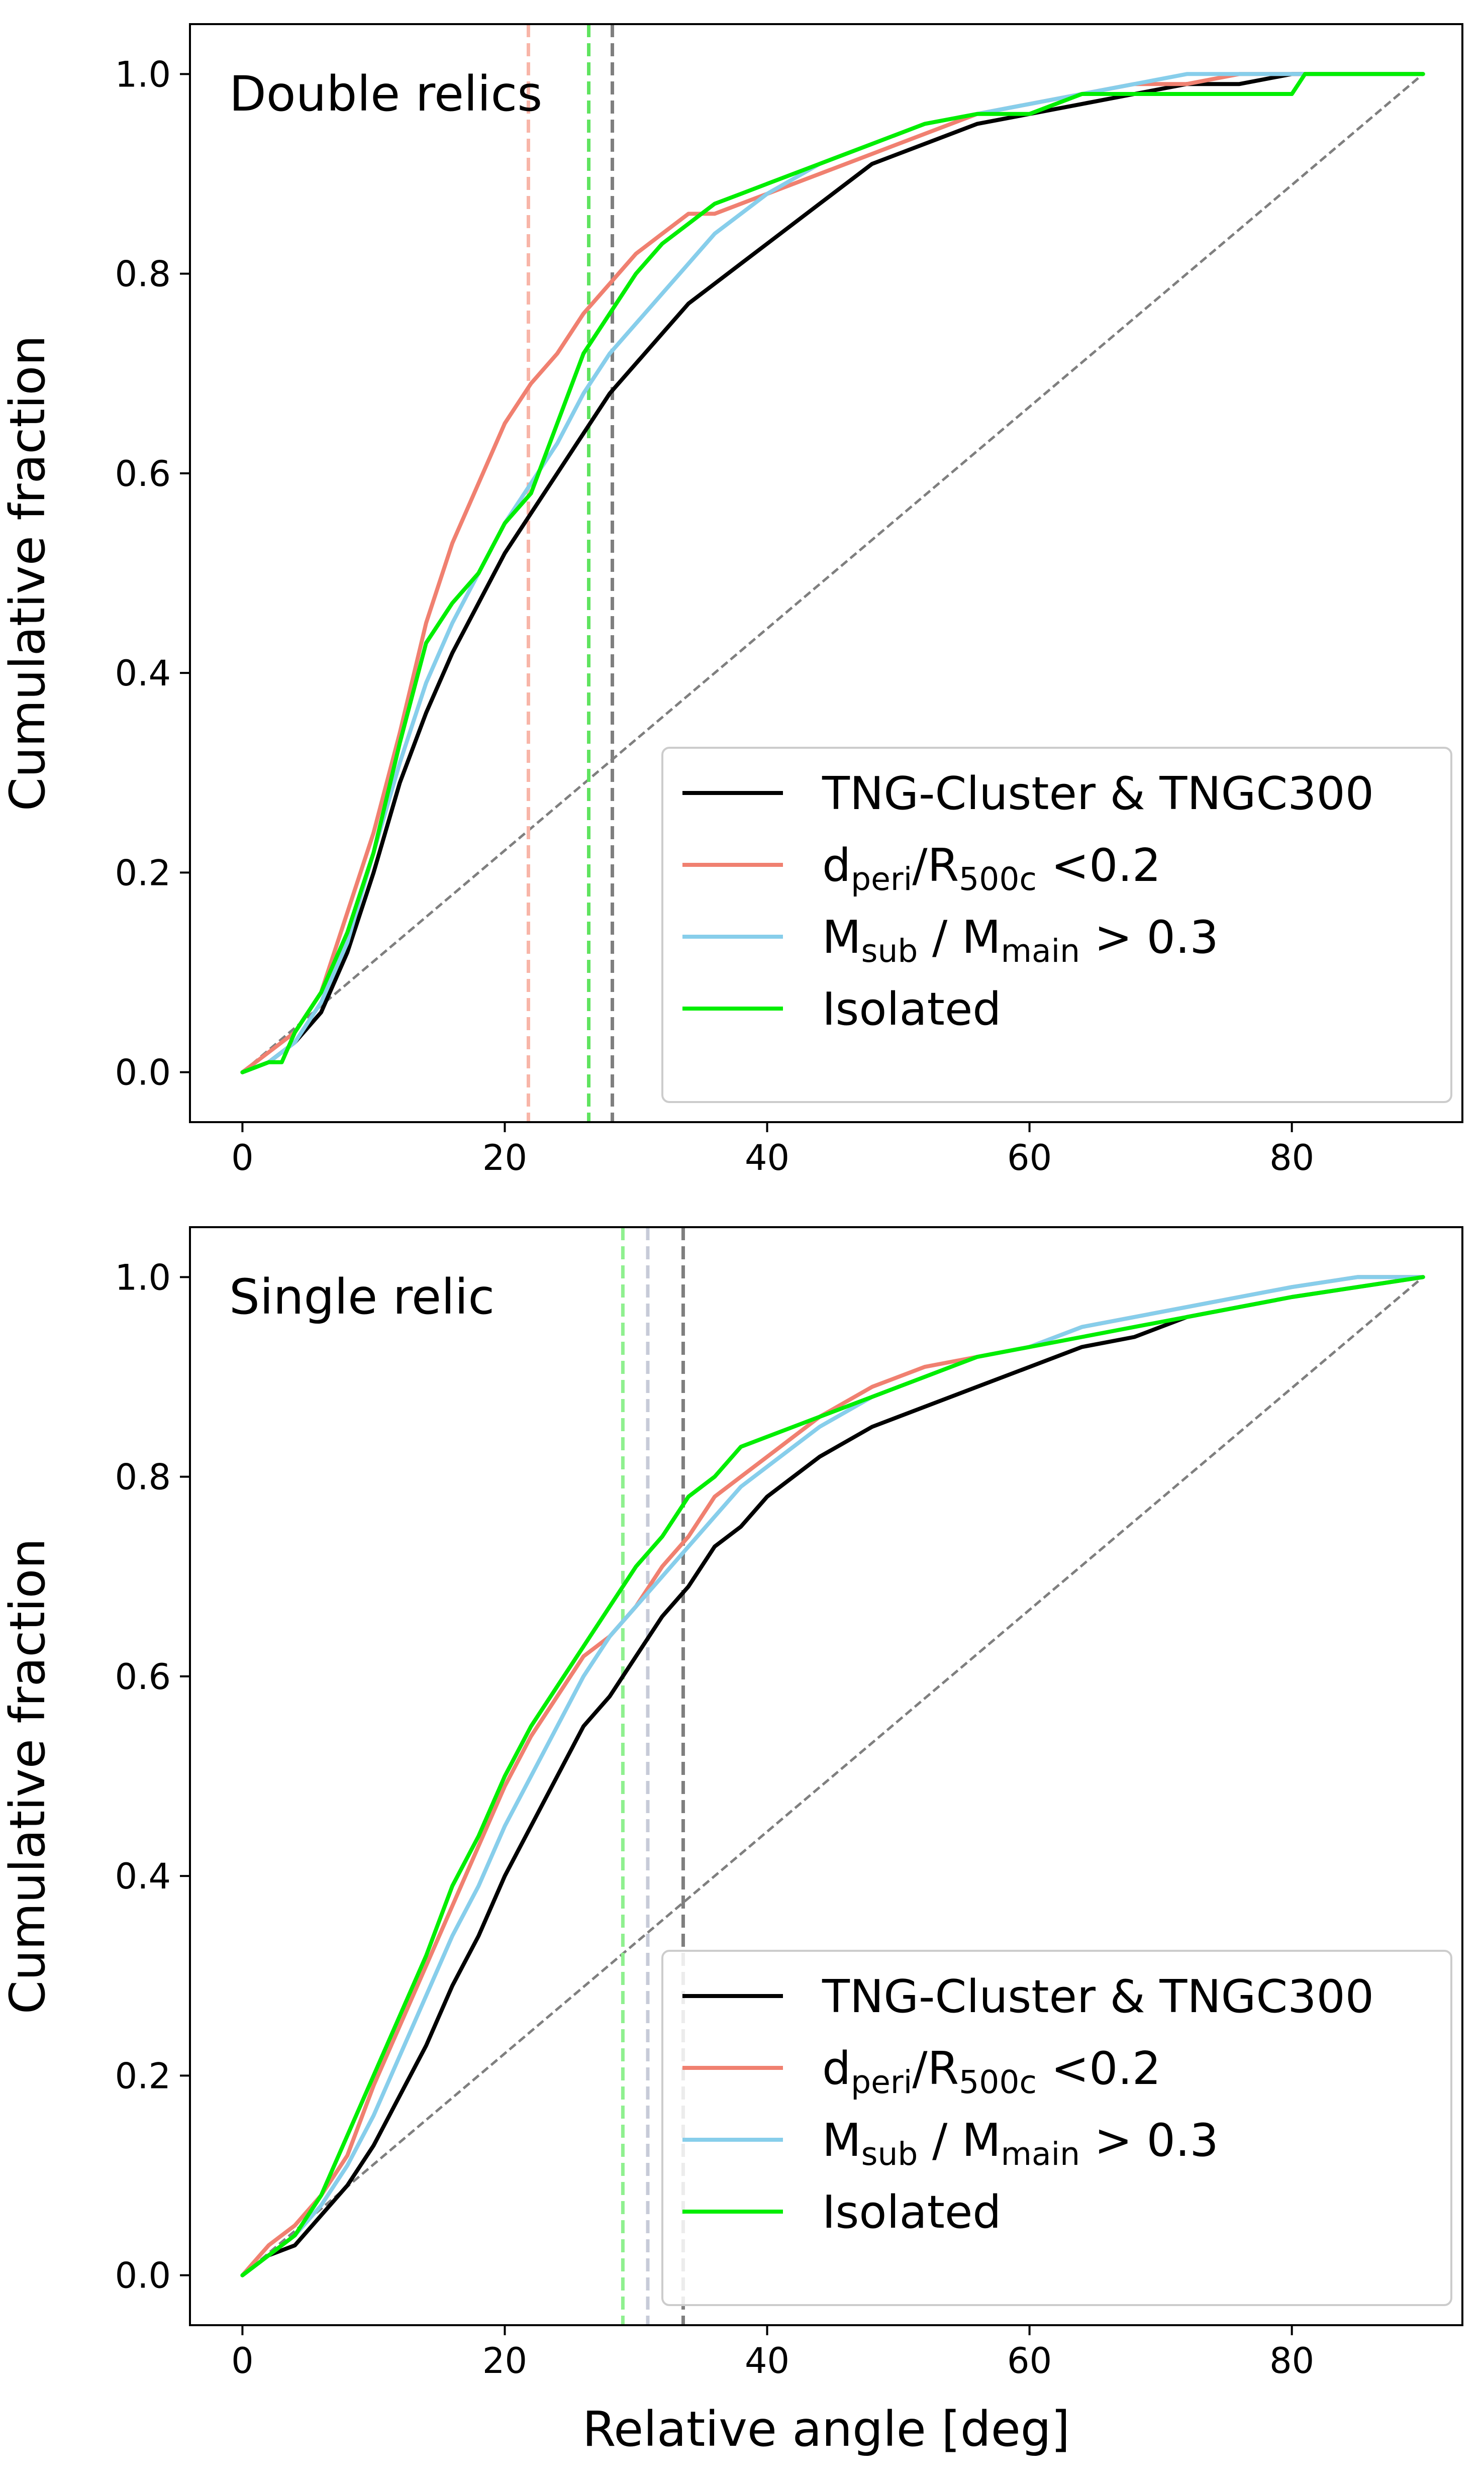  What do you see at coordinates (386, 94) in the screenshot?
I see `panel-annotation: Double relics` at bounding box center [386, 94].